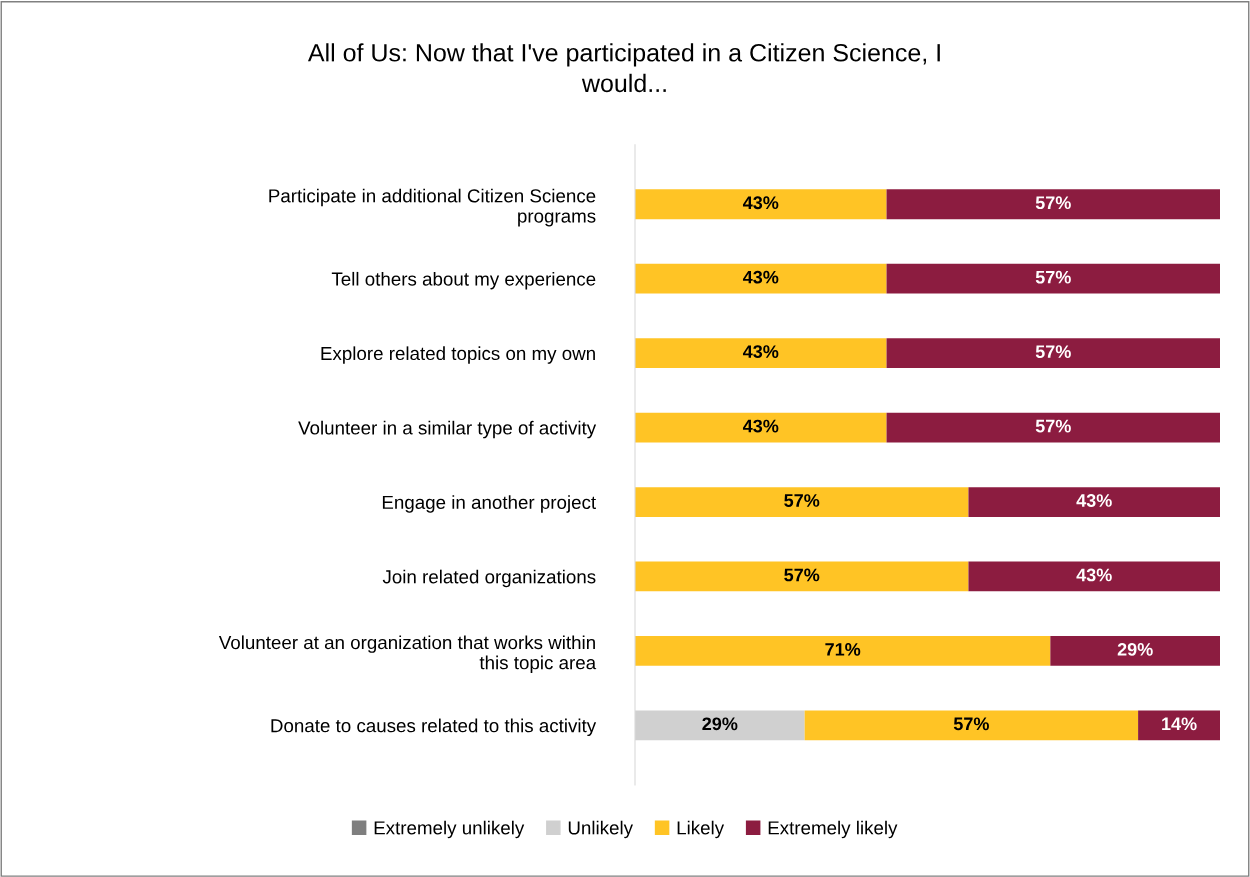 The height and width of the screenshot is (877, 1250). Describe the element at coordinates (449, 829) in the screenshot. I see `legend-label: Extremely unlikely` at that location.